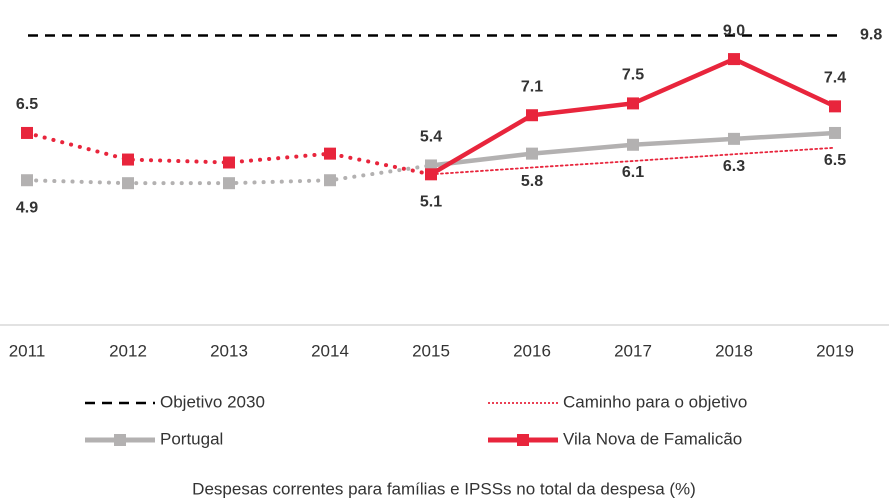  I want to click on x-tick-label: 2014, so click(330, 350).